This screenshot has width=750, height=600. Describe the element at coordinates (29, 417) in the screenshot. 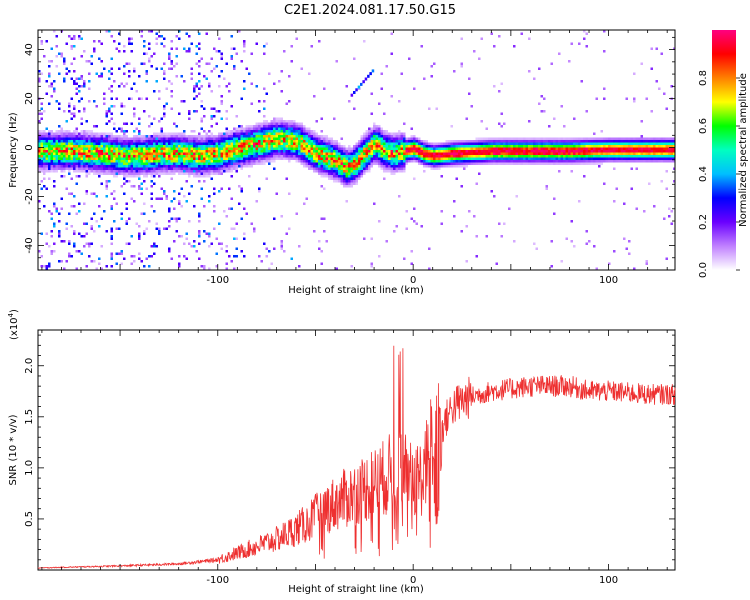

I see `y-tick-label: 1.5` at that location.